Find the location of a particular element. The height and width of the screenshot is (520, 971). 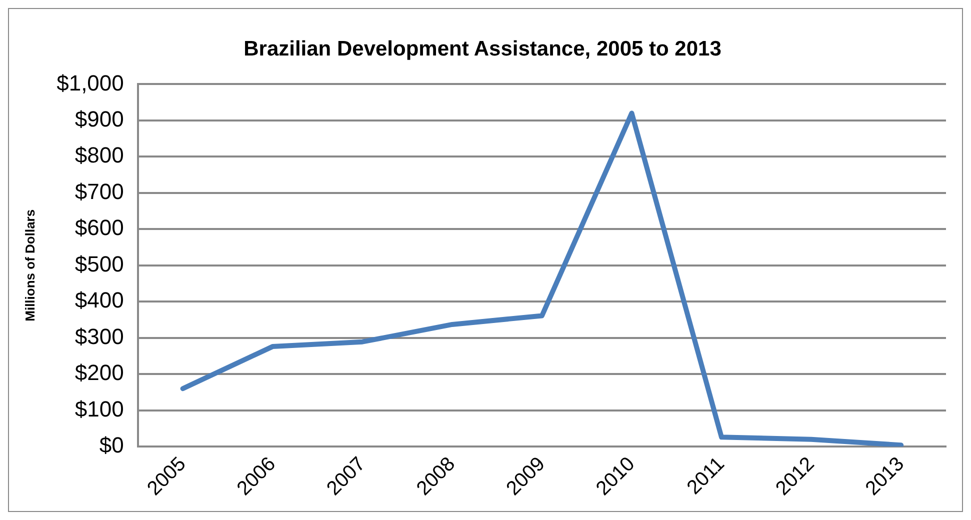

y-tick-label: $300 is located at coordinates (99, 336).